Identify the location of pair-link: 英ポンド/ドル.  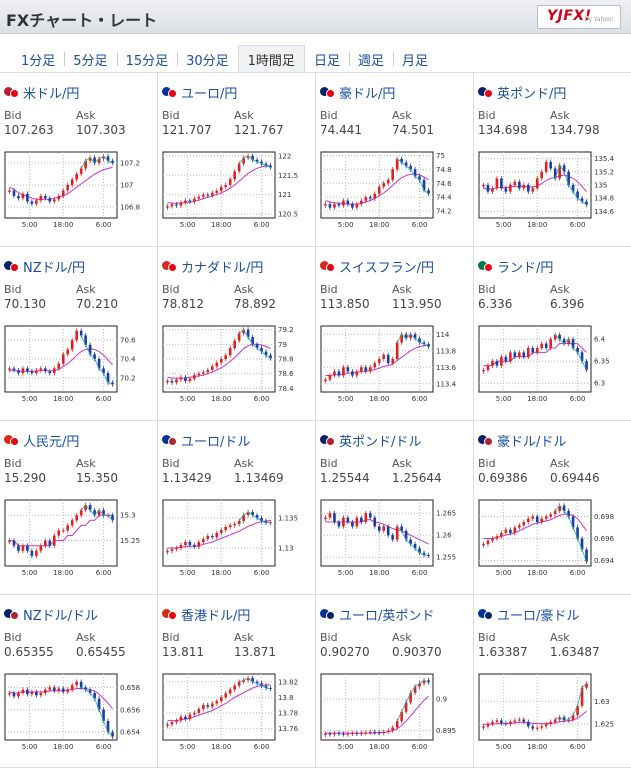
(370, 440).